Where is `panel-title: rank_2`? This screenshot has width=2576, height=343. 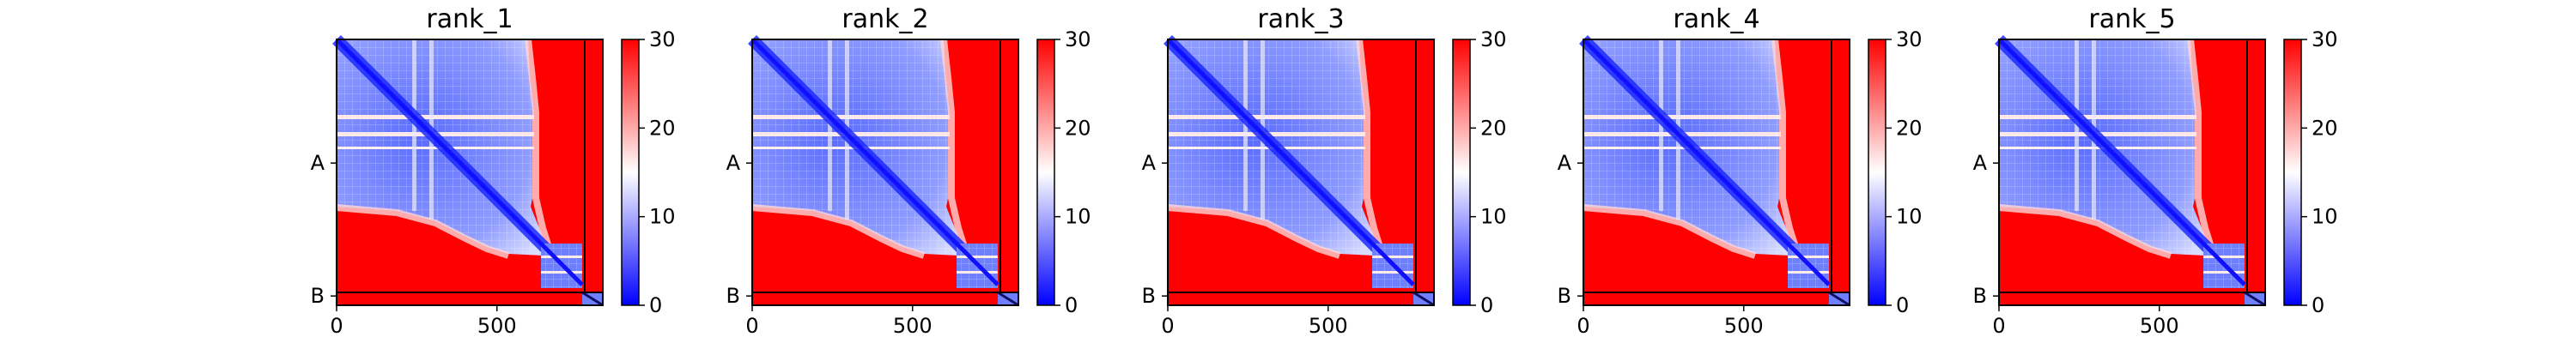 panel-title: rank_2 is located at coordinates (885, 19).